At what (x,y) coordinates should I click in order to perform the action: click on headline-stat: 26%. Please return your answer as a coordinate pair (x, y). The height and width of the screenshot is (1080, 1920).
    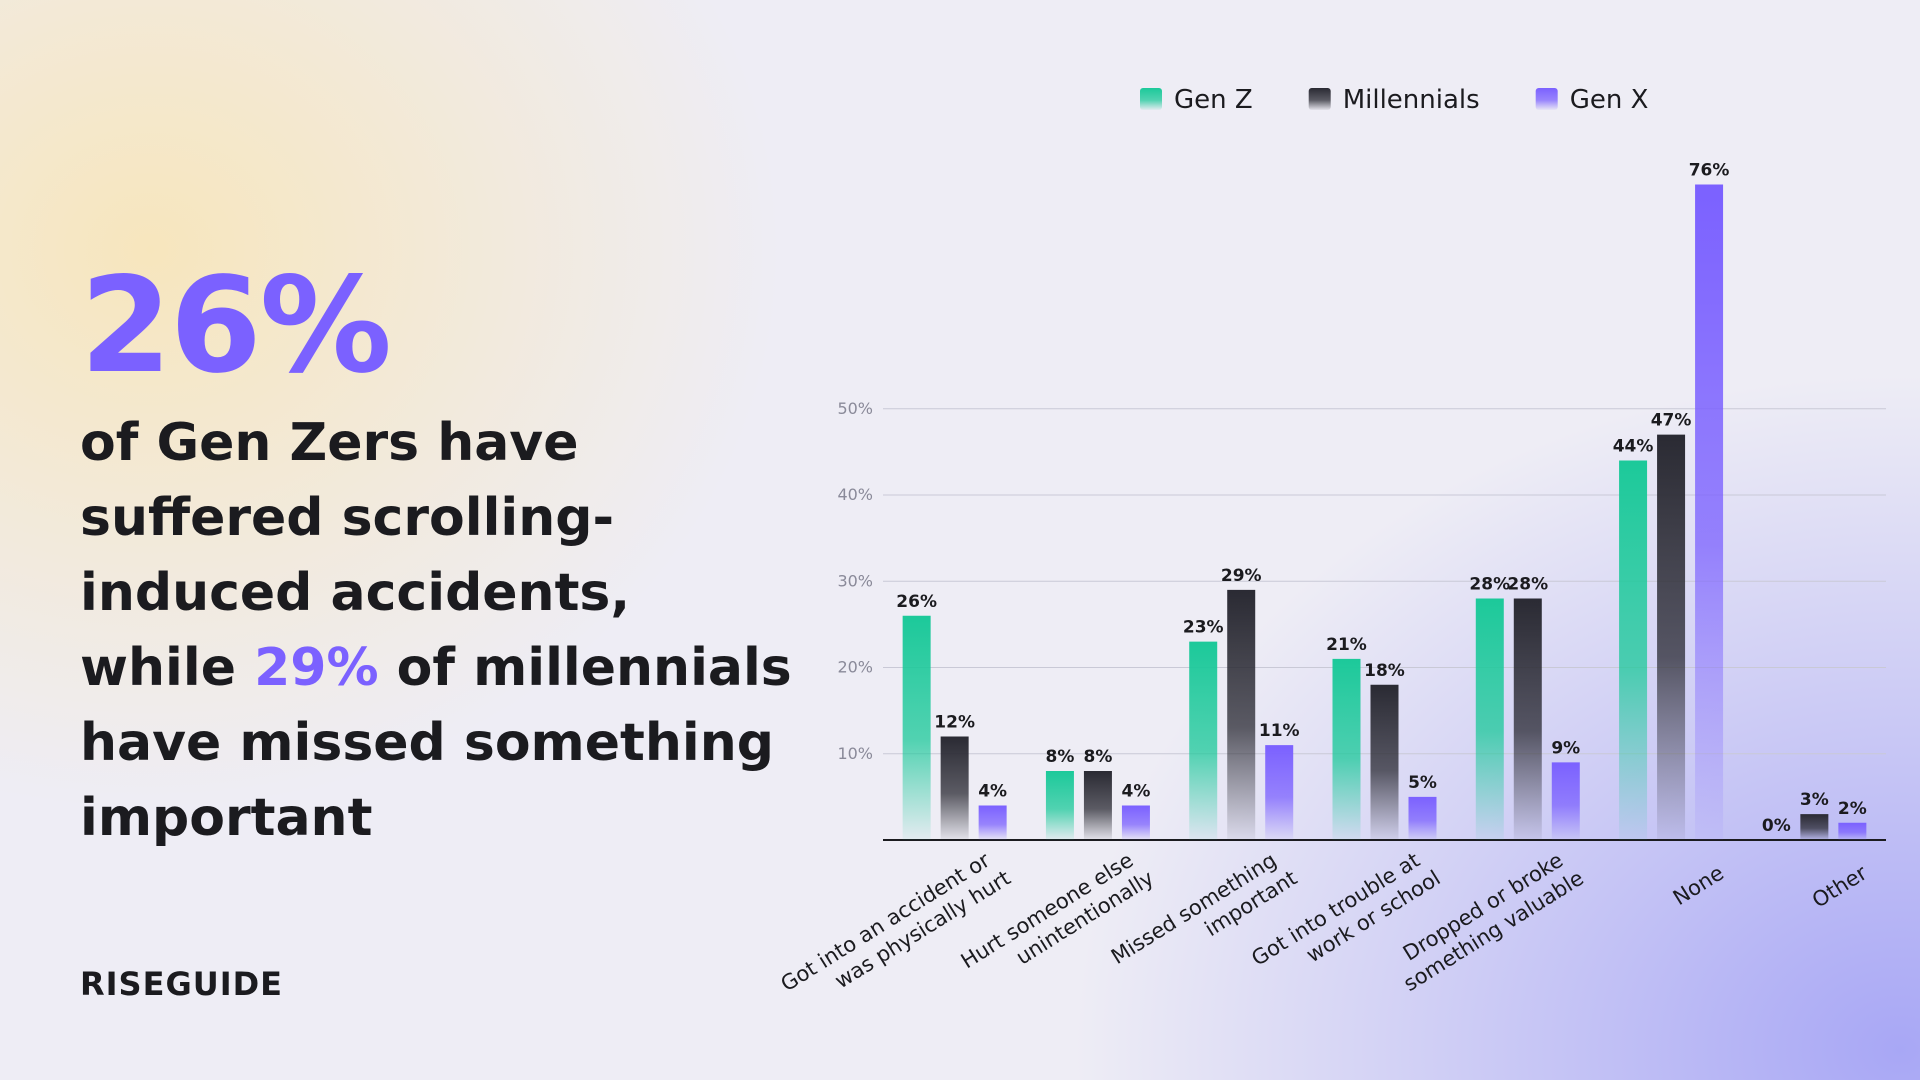
    Looking at the image, I should click on (236, 326).